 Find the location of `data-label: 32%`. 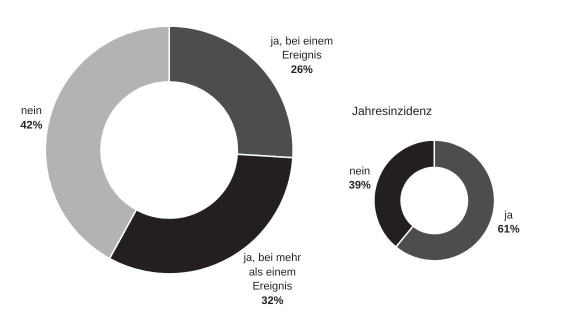

data-label: 32% is located at coordinates (272, 301).